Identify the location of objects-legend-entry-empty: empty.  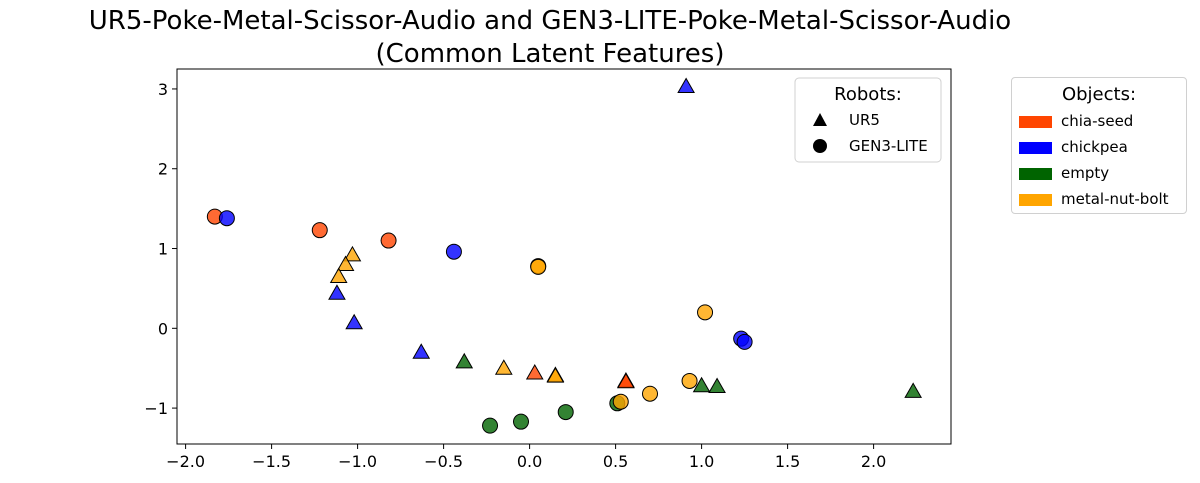
(1064, 173).